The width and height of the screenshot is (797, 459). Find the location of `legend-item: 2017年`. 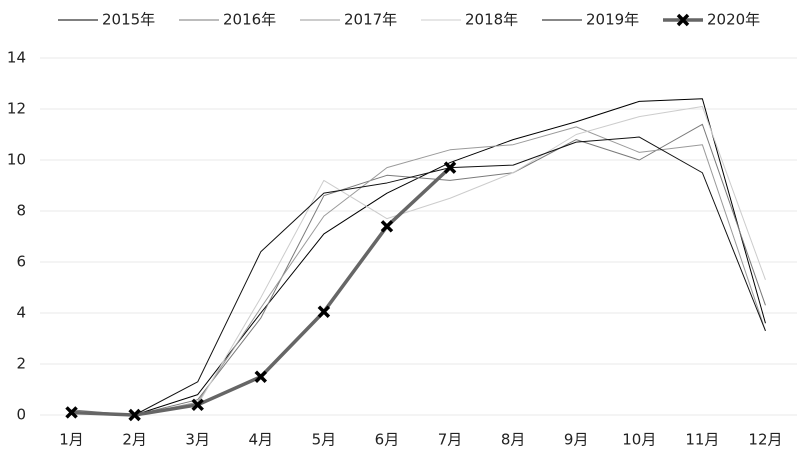

legend-item: 2017年 is located at coordinates (348, 20).